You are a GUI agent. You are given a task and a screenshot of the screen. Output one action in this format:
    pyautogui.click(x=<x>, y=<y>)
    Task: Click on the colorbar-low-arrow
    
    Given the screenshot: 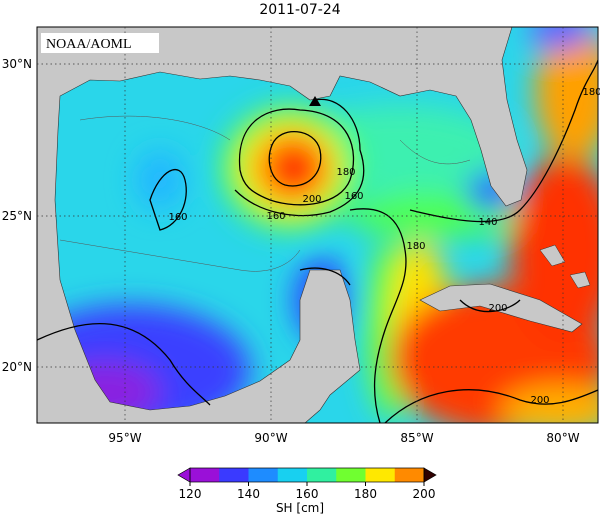 What is the action you would take?
    pyautogui.click(x=184, y=475)
    